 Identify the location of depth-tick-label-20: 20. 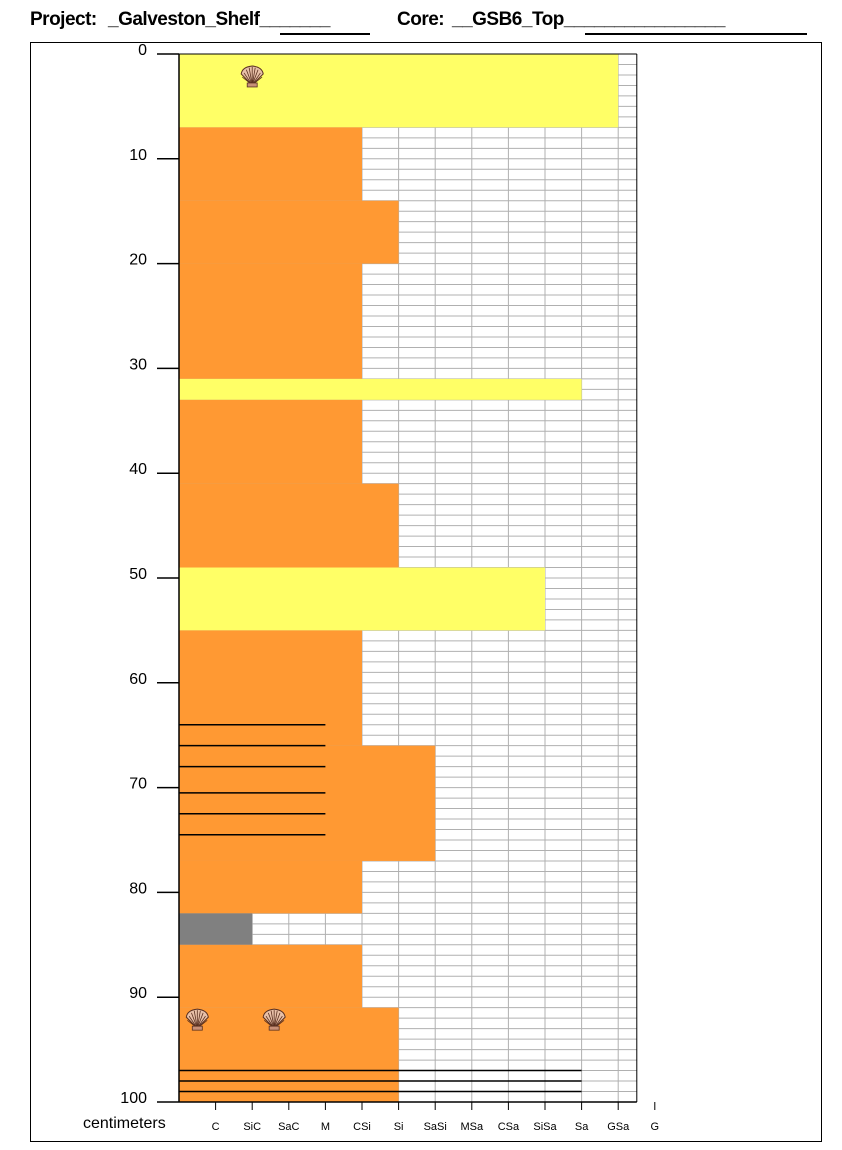
(138, 260).